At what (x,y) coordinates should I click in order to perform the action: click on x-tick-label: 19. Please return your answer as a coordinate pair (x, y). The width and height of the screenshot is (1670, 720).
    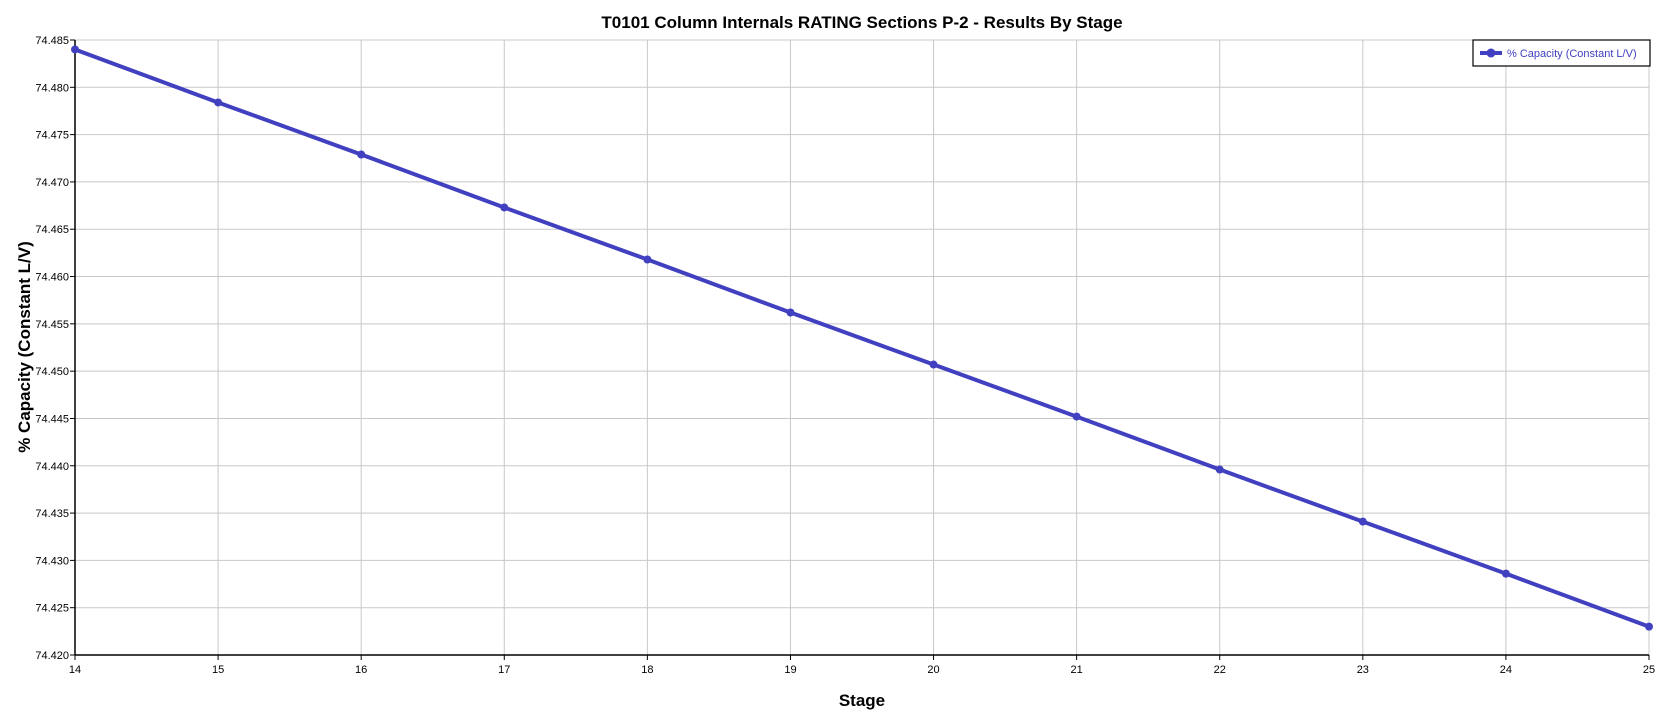
    Looking at the image, I should click on (790, 670).